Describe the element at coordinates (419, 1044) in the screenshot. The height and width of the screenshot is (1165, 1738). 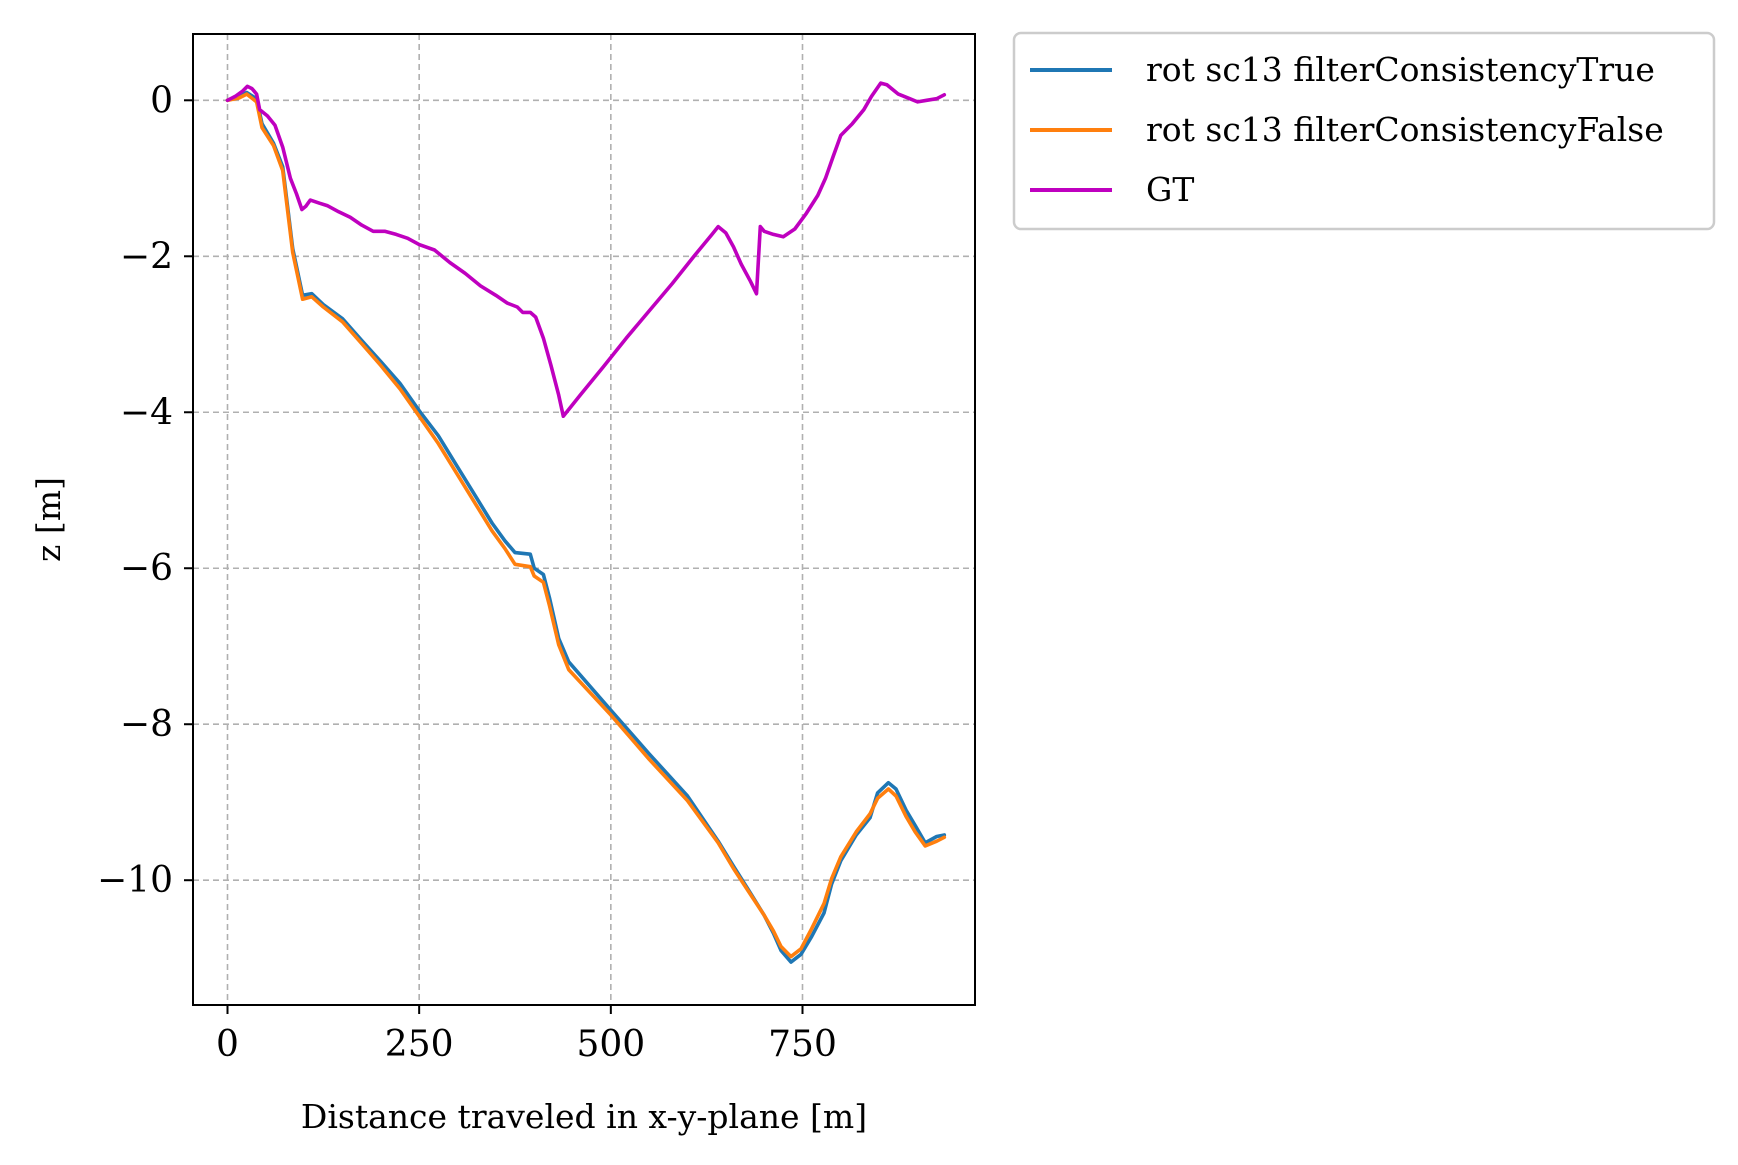
I see `x-tick-label: 250` at that location.